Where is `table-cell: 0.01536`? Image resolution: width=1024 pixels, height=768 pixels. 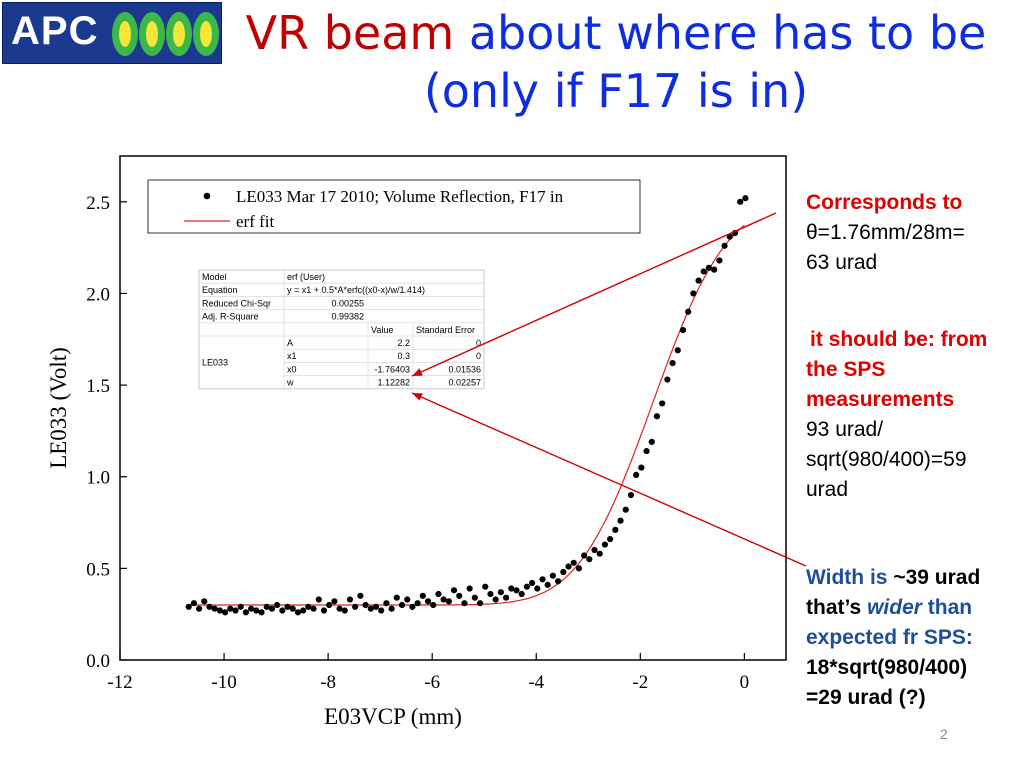 table-cell: 0.01536 is located at coordinates (464, 369).